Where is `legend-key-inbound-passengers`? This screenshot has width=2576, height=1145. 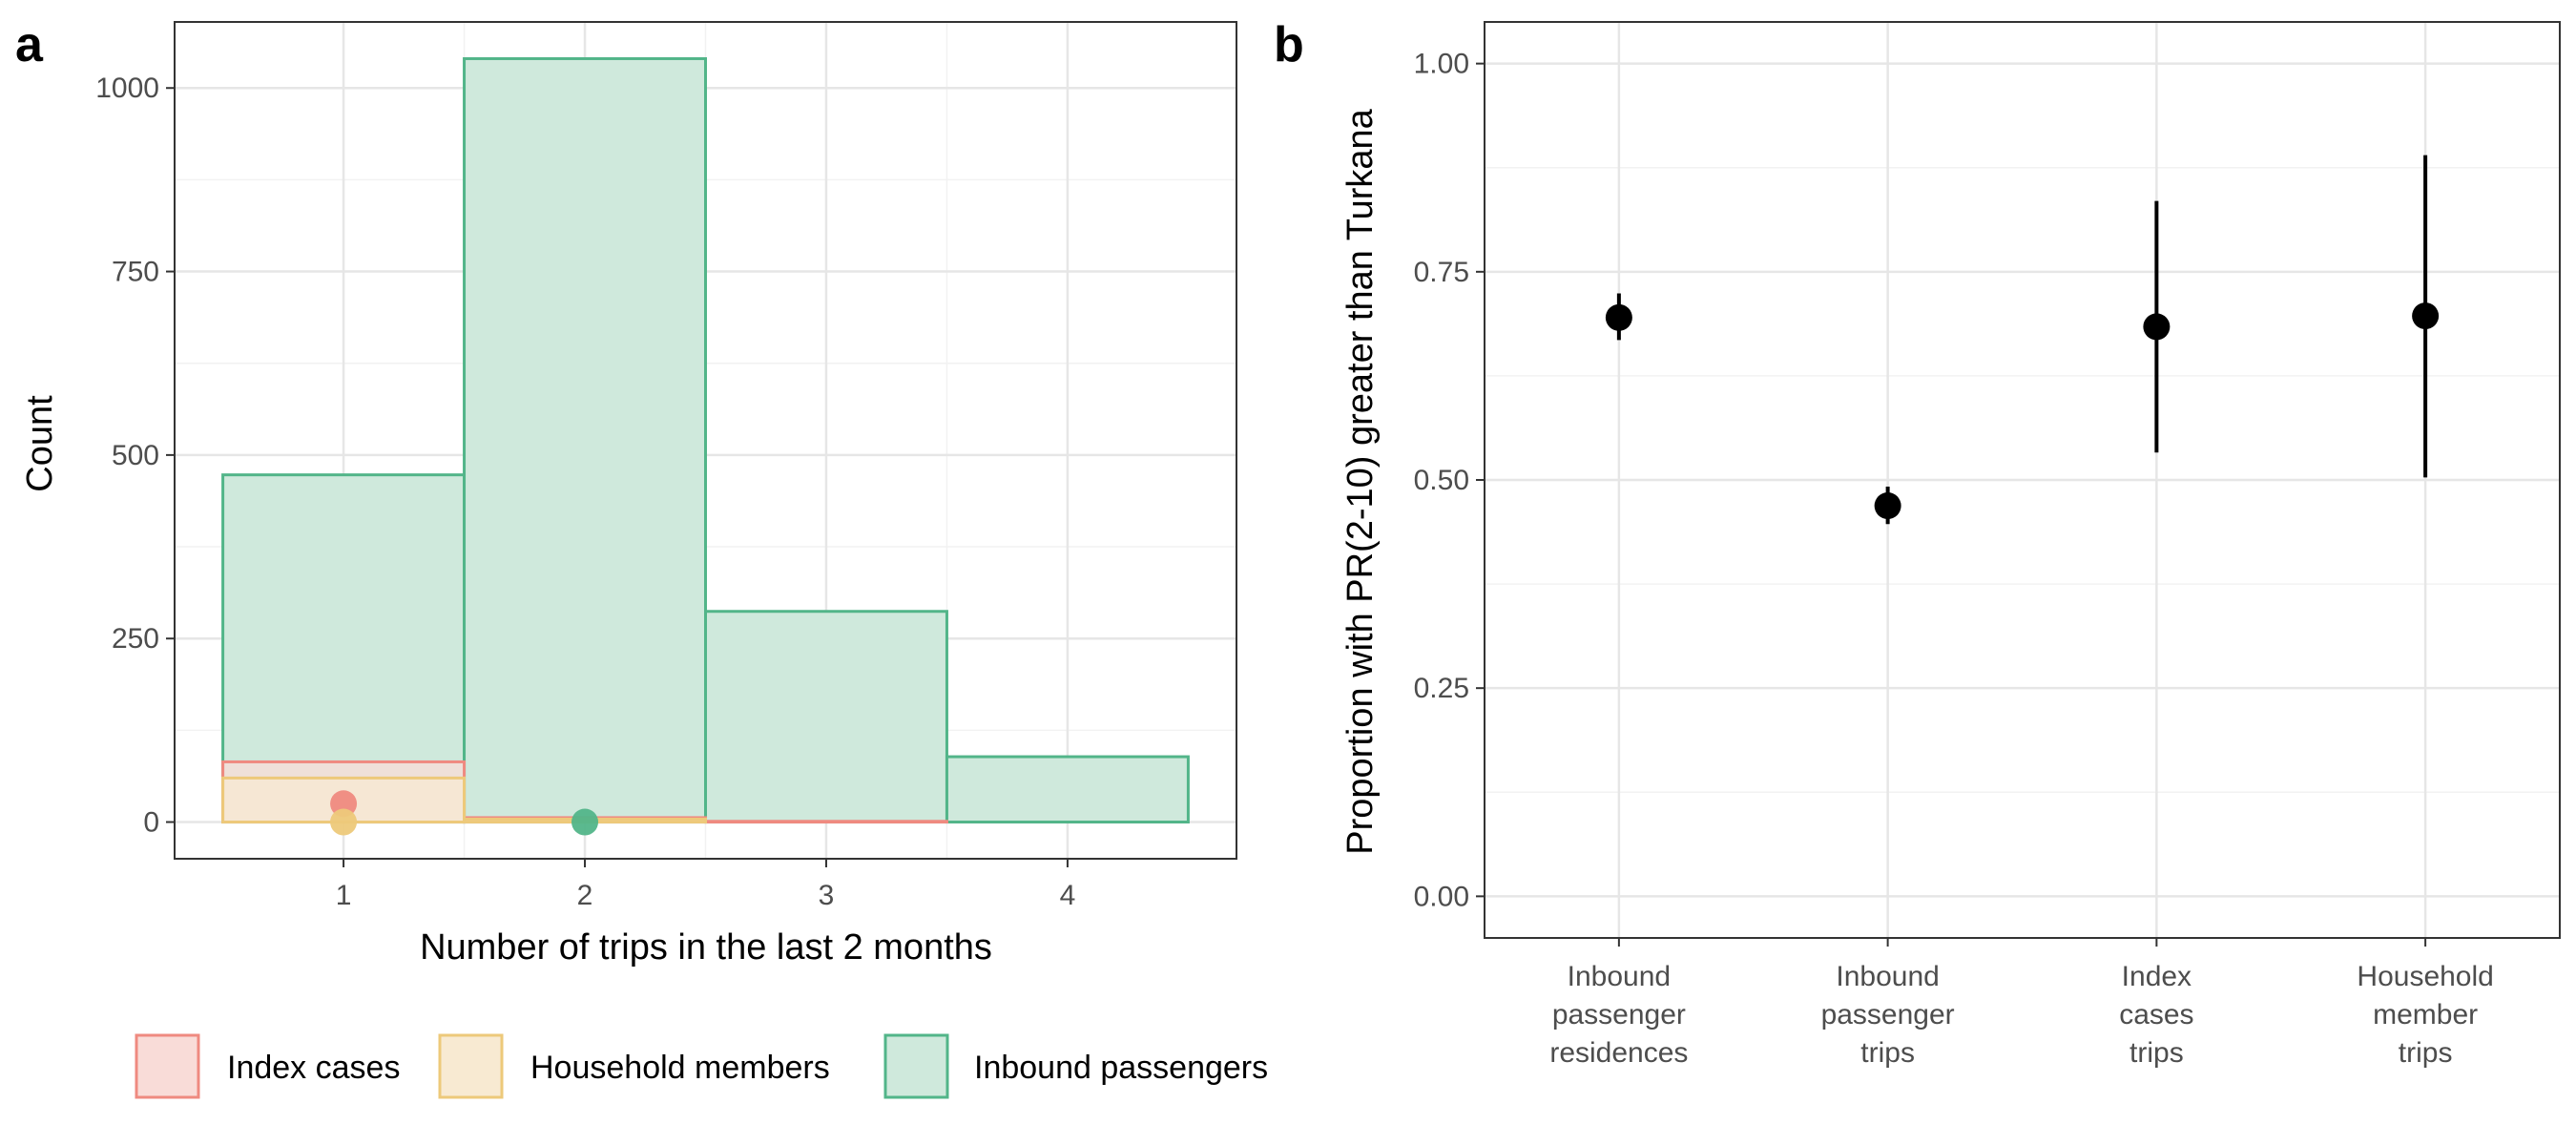 legend-key-inbound-passengers is located at coordinates (916, 1066).